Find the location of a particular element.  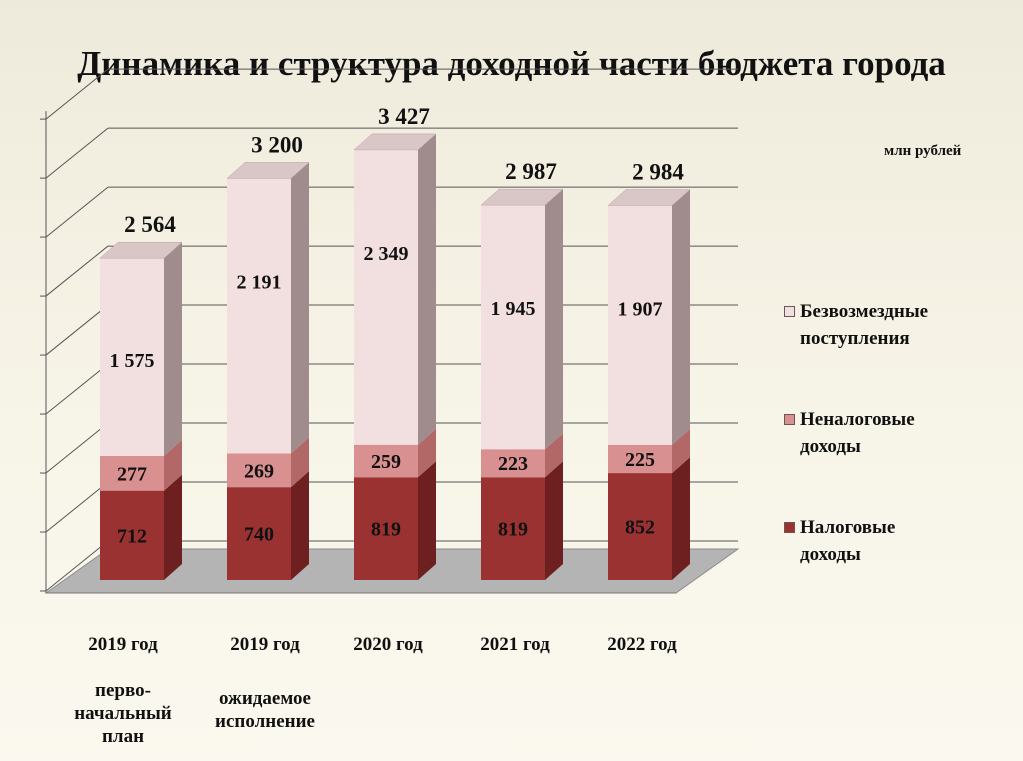

legend-item-transfers: Безвозмездные поступления is located at coordinates (894, 325).